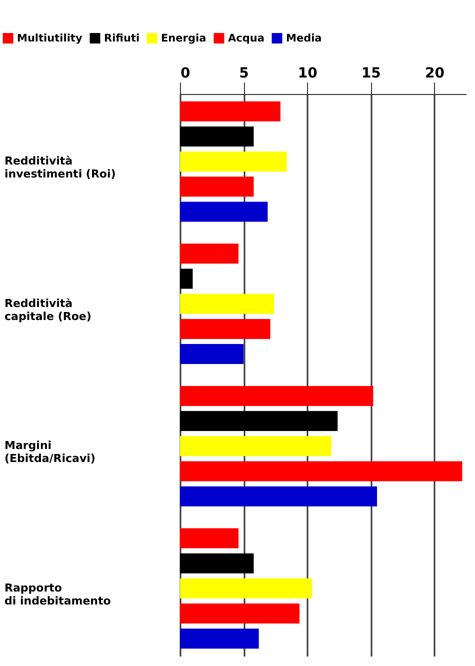 The image size is (475, 666). What do you see at coordinates (434, 74) in the screenshot?
I see `x-tick-label: 20` at bounding box center [434, 74].